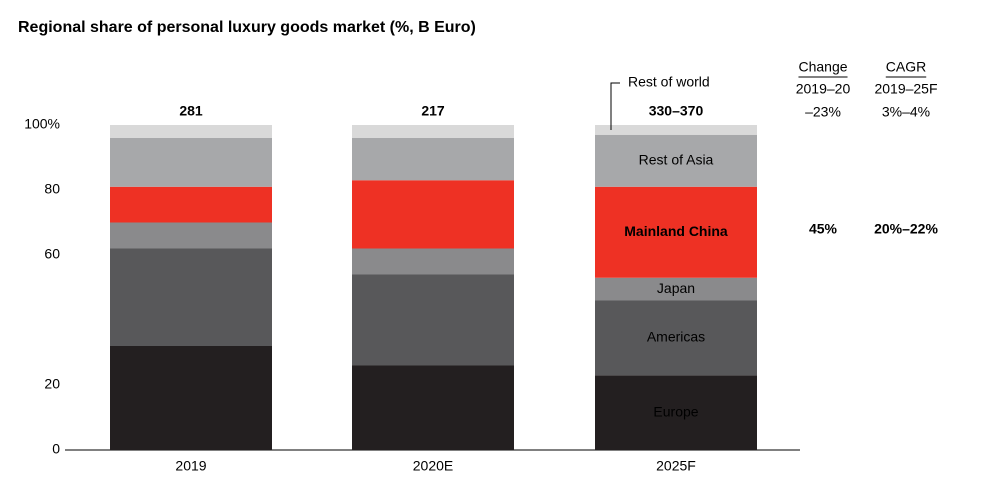 Image resolution: width=1002 pixels, height=498 pixels. What do you see at coordinates (190, 466) in the screenshot?
I see `x-tick-label: 2019` at bounding box center [190, 466].